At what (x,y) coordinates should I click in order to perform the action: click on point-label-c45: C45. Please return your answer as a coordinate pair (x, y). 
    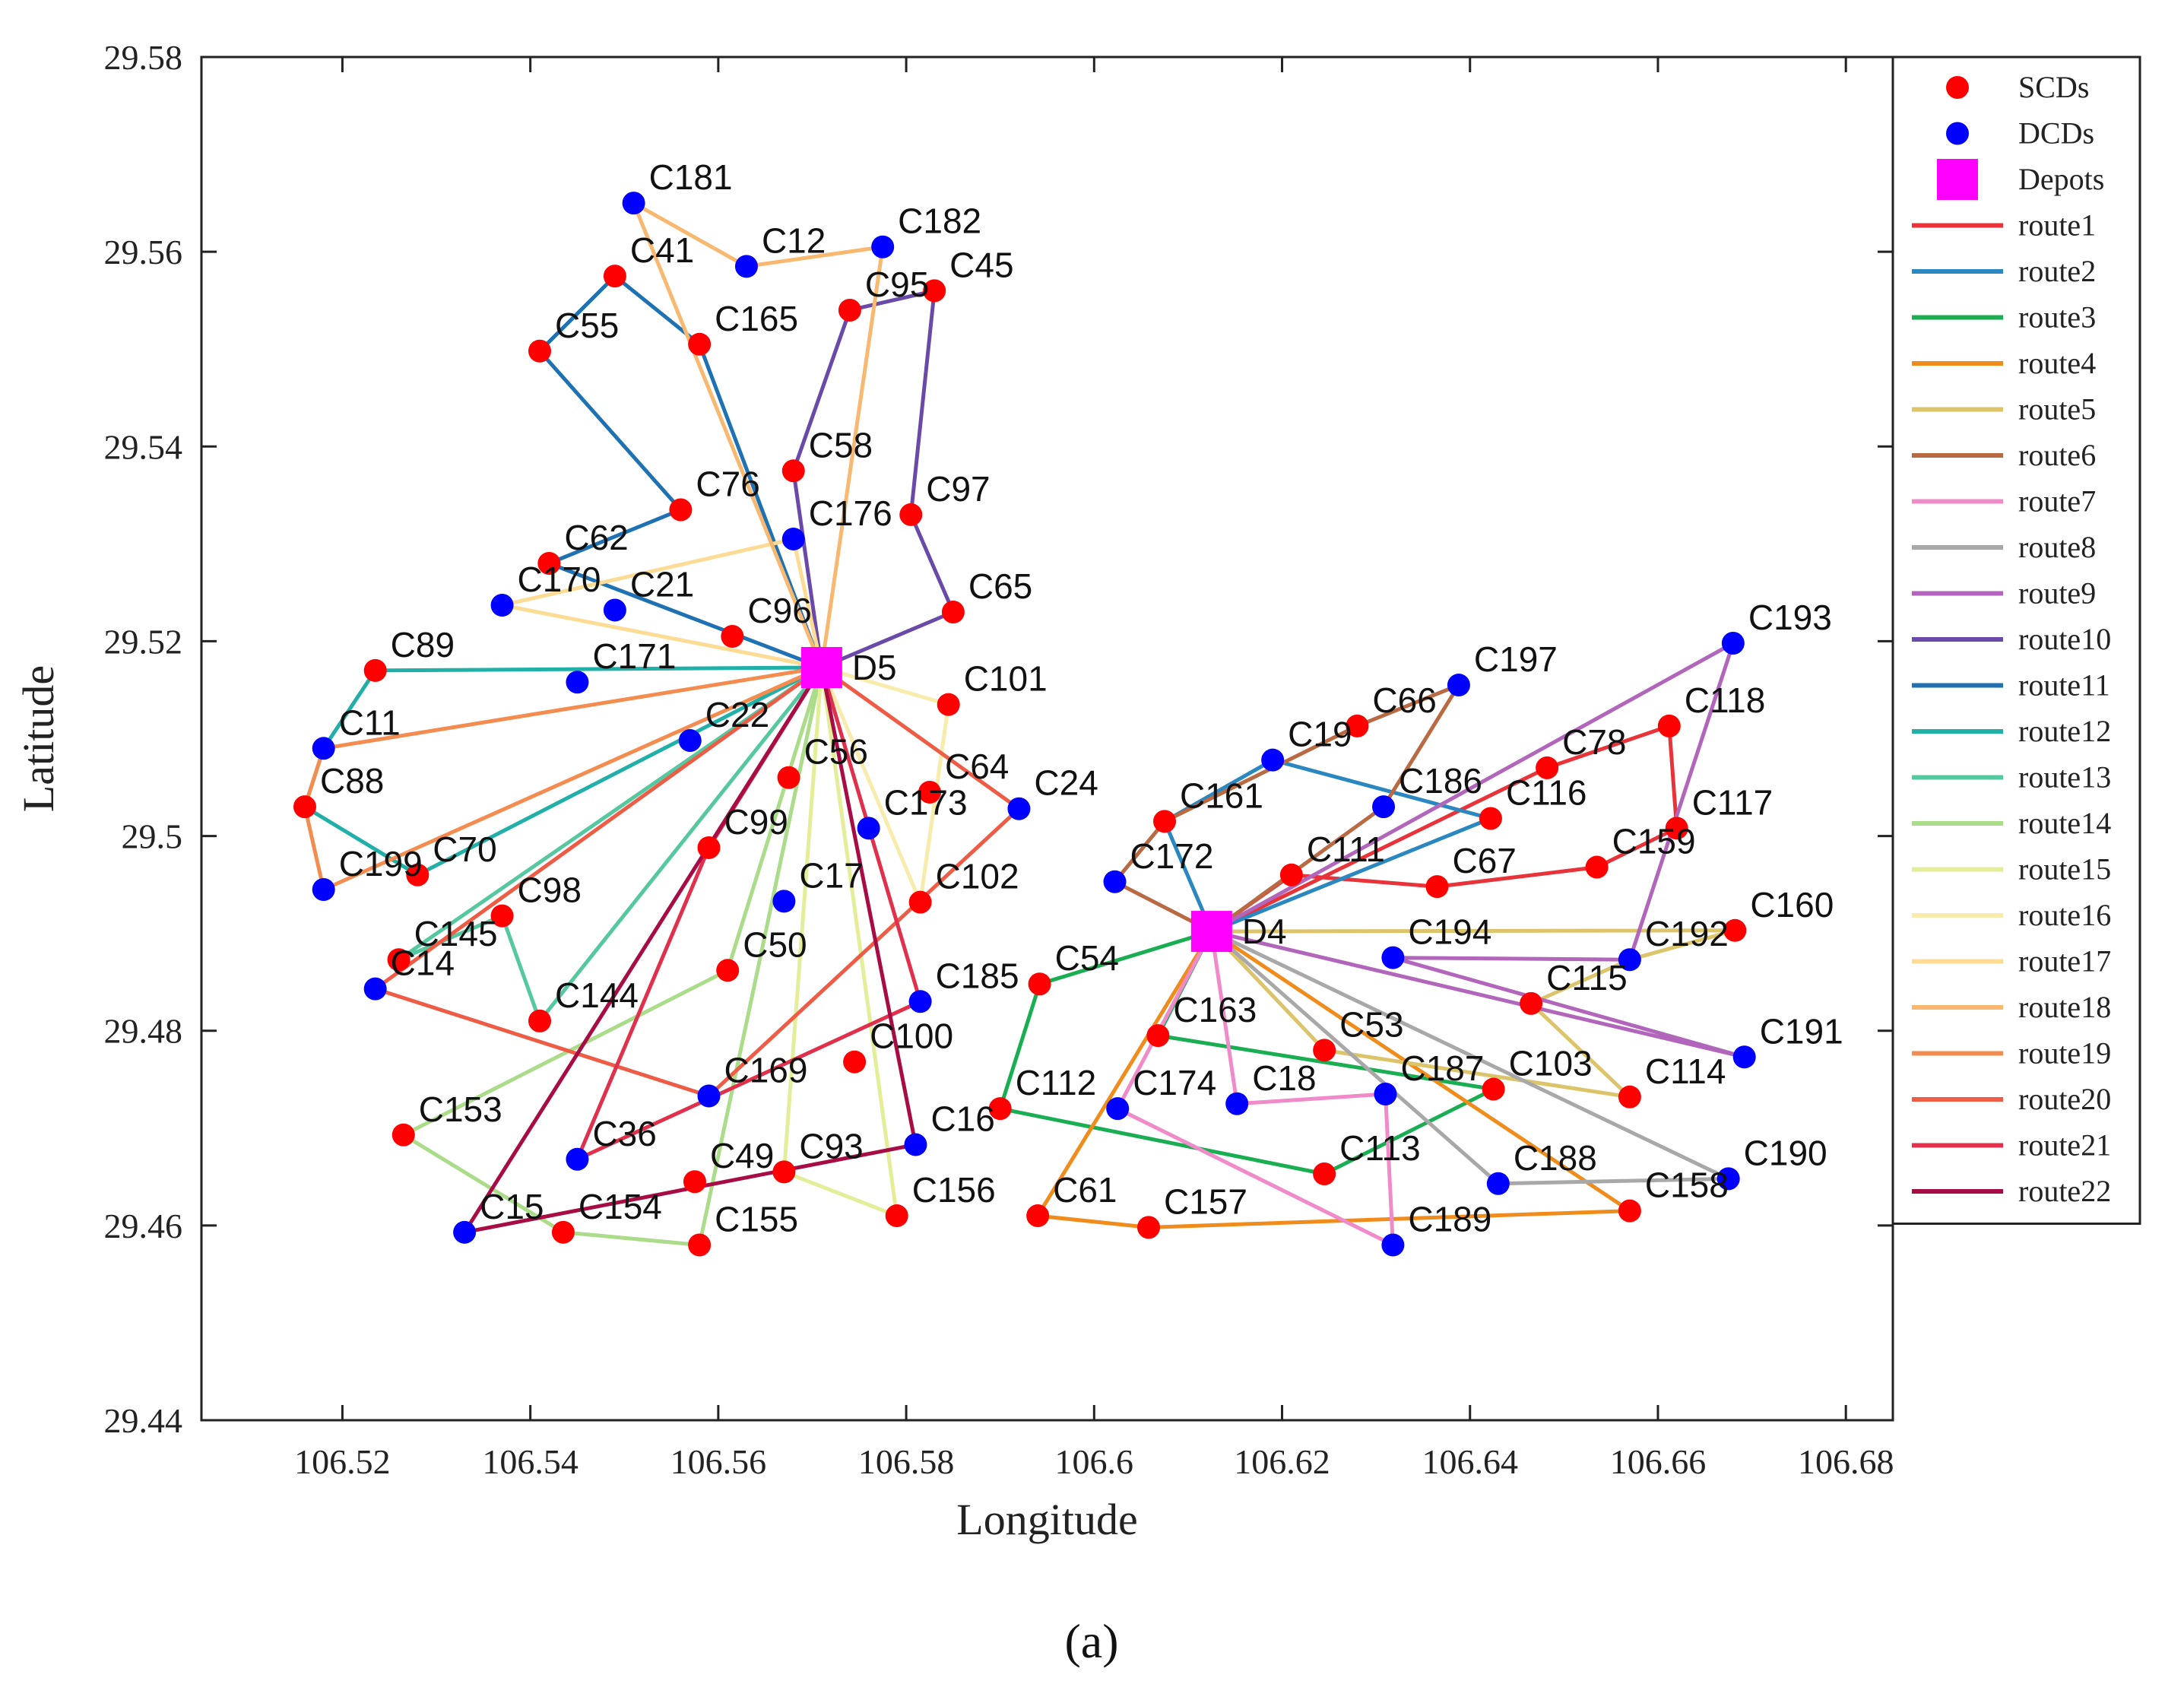
    Looking at the image, I should click on (981, 264).